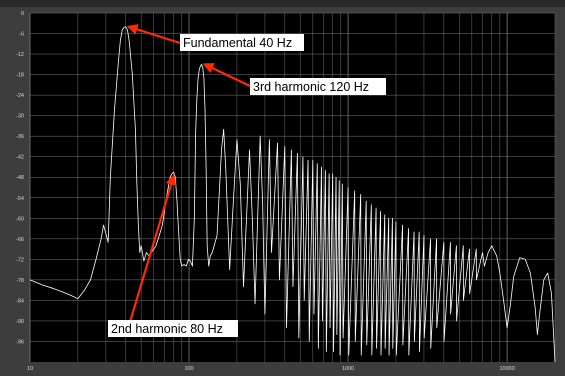 Image resolution: width=565 pixels, height=376 pixels. I want to click on y-tick-label: -18, so click(20, 76).